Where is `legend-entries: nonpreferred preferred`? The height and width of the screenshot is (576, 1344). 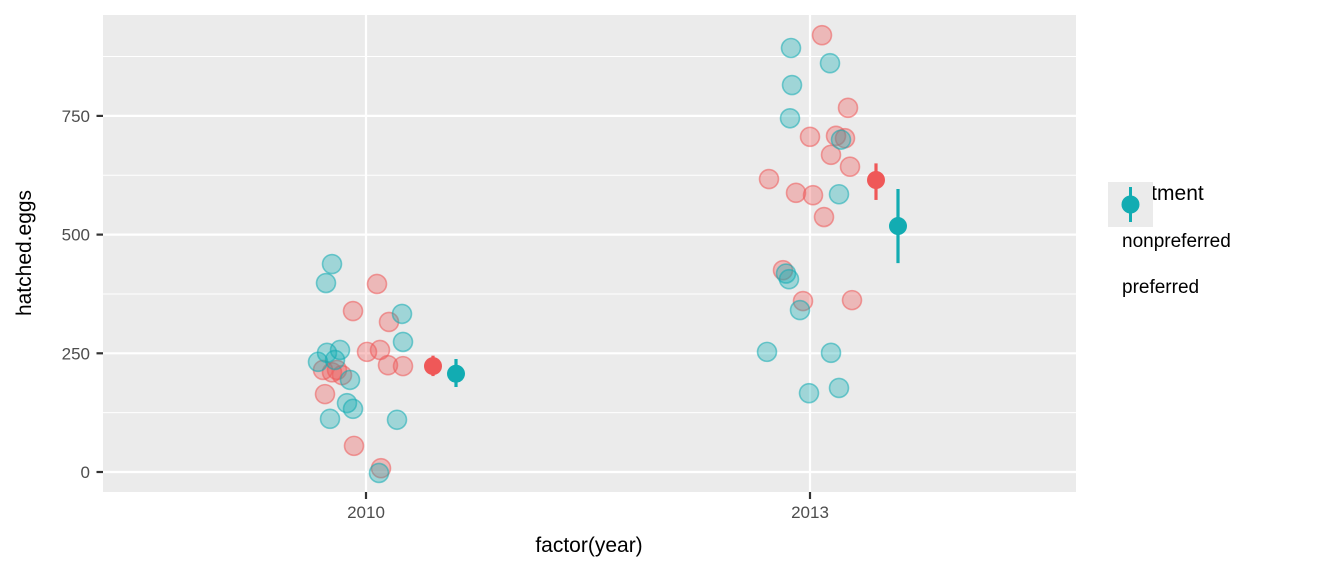 legend-entries: nonpreferred preferred is located at coordinates (1169, 246).